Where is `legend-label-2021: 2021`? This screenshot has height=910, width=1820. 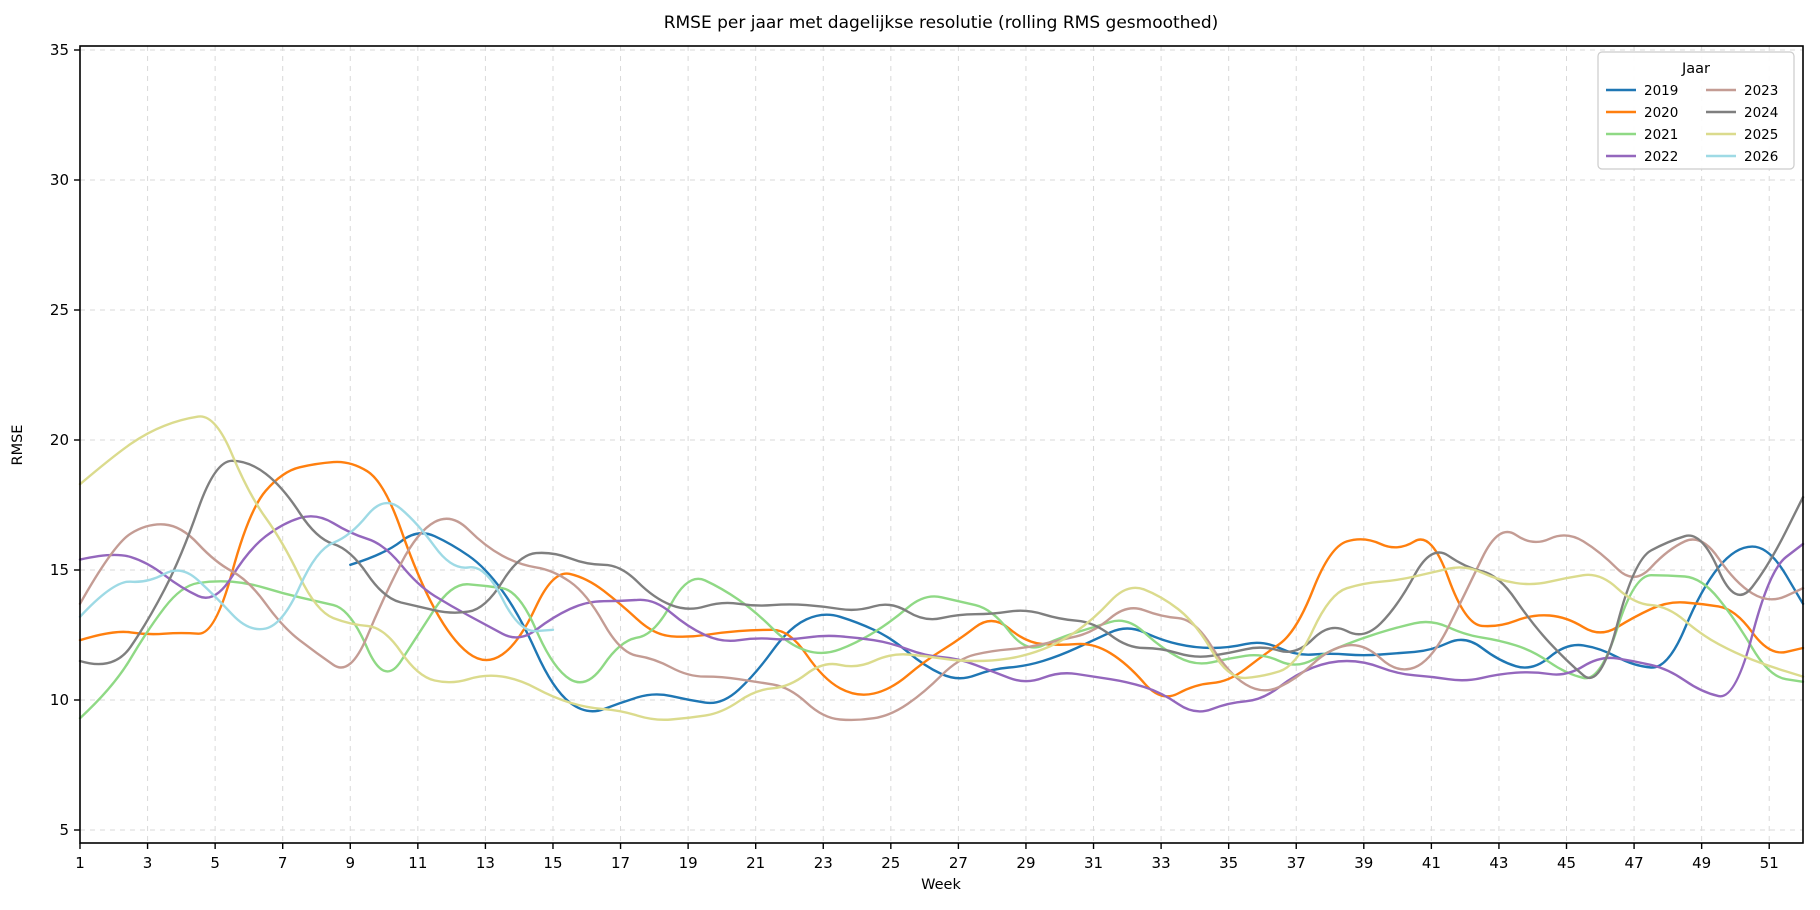
legend-label-2021: 2021 is located at coordinates (1661, 135).